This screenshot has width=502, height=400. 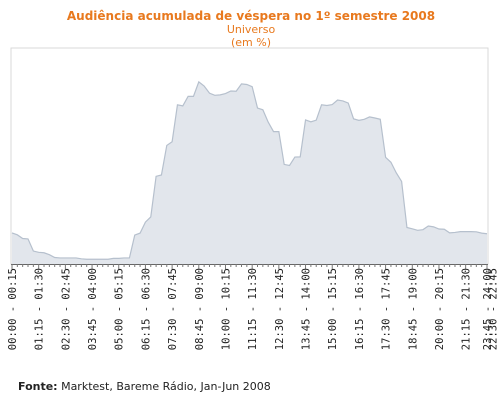 I want to click on source-text: Marktest, Bareme Rádio, Jan-Jun 2008, so click(x=164, y=386).